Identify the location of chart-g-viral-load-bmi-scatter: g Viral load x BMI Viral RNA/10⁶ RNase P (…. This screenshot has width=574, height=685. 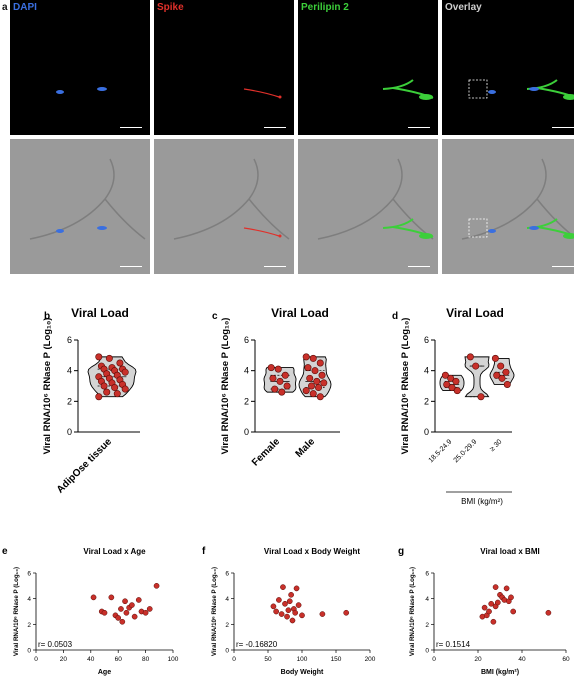
(484, 611).